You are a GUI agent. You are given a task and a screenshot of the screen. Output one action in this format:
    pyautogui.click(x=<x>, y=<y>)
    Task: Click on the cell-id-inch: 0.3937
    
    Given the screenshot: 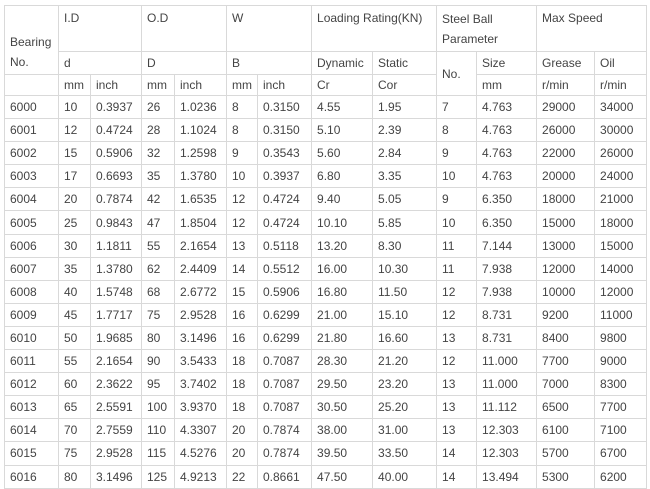 What is the action you would take?
    pyautogui.click(x=116, y=107)
    